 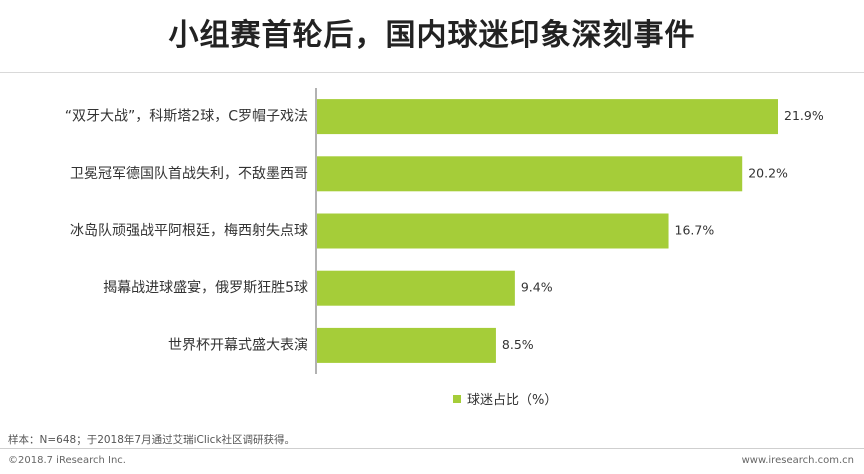 What do you see at coordinates (189, 174) in the screenshot?
I see `category-label: 卫冕冠军德国队首战失利，不敌墨西哥` at bounding box center [189, 174].